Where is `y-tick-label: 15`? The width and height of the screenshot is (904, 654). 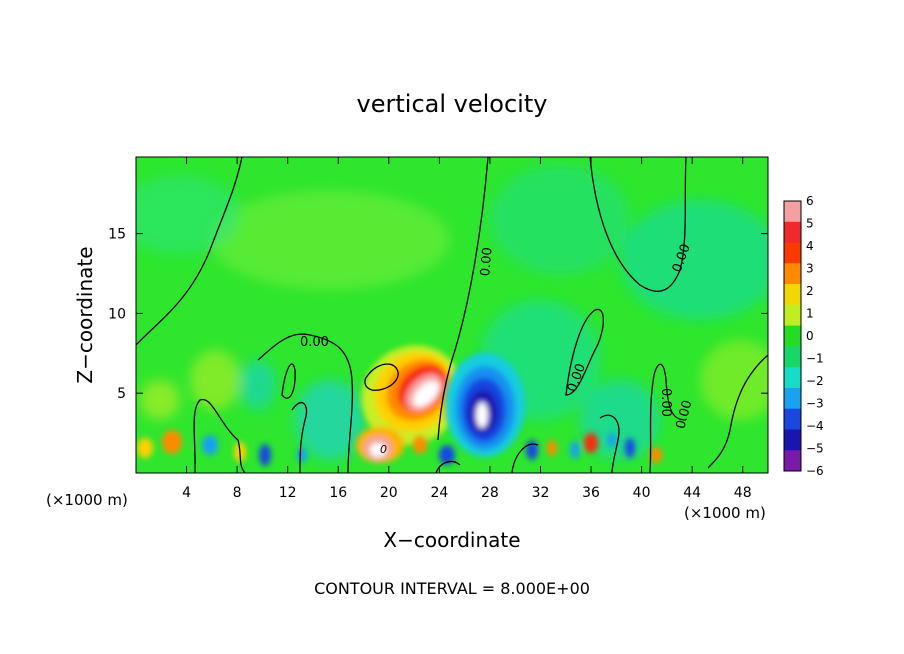
y-tick-label: 15 is located at coordinates (117, 235).